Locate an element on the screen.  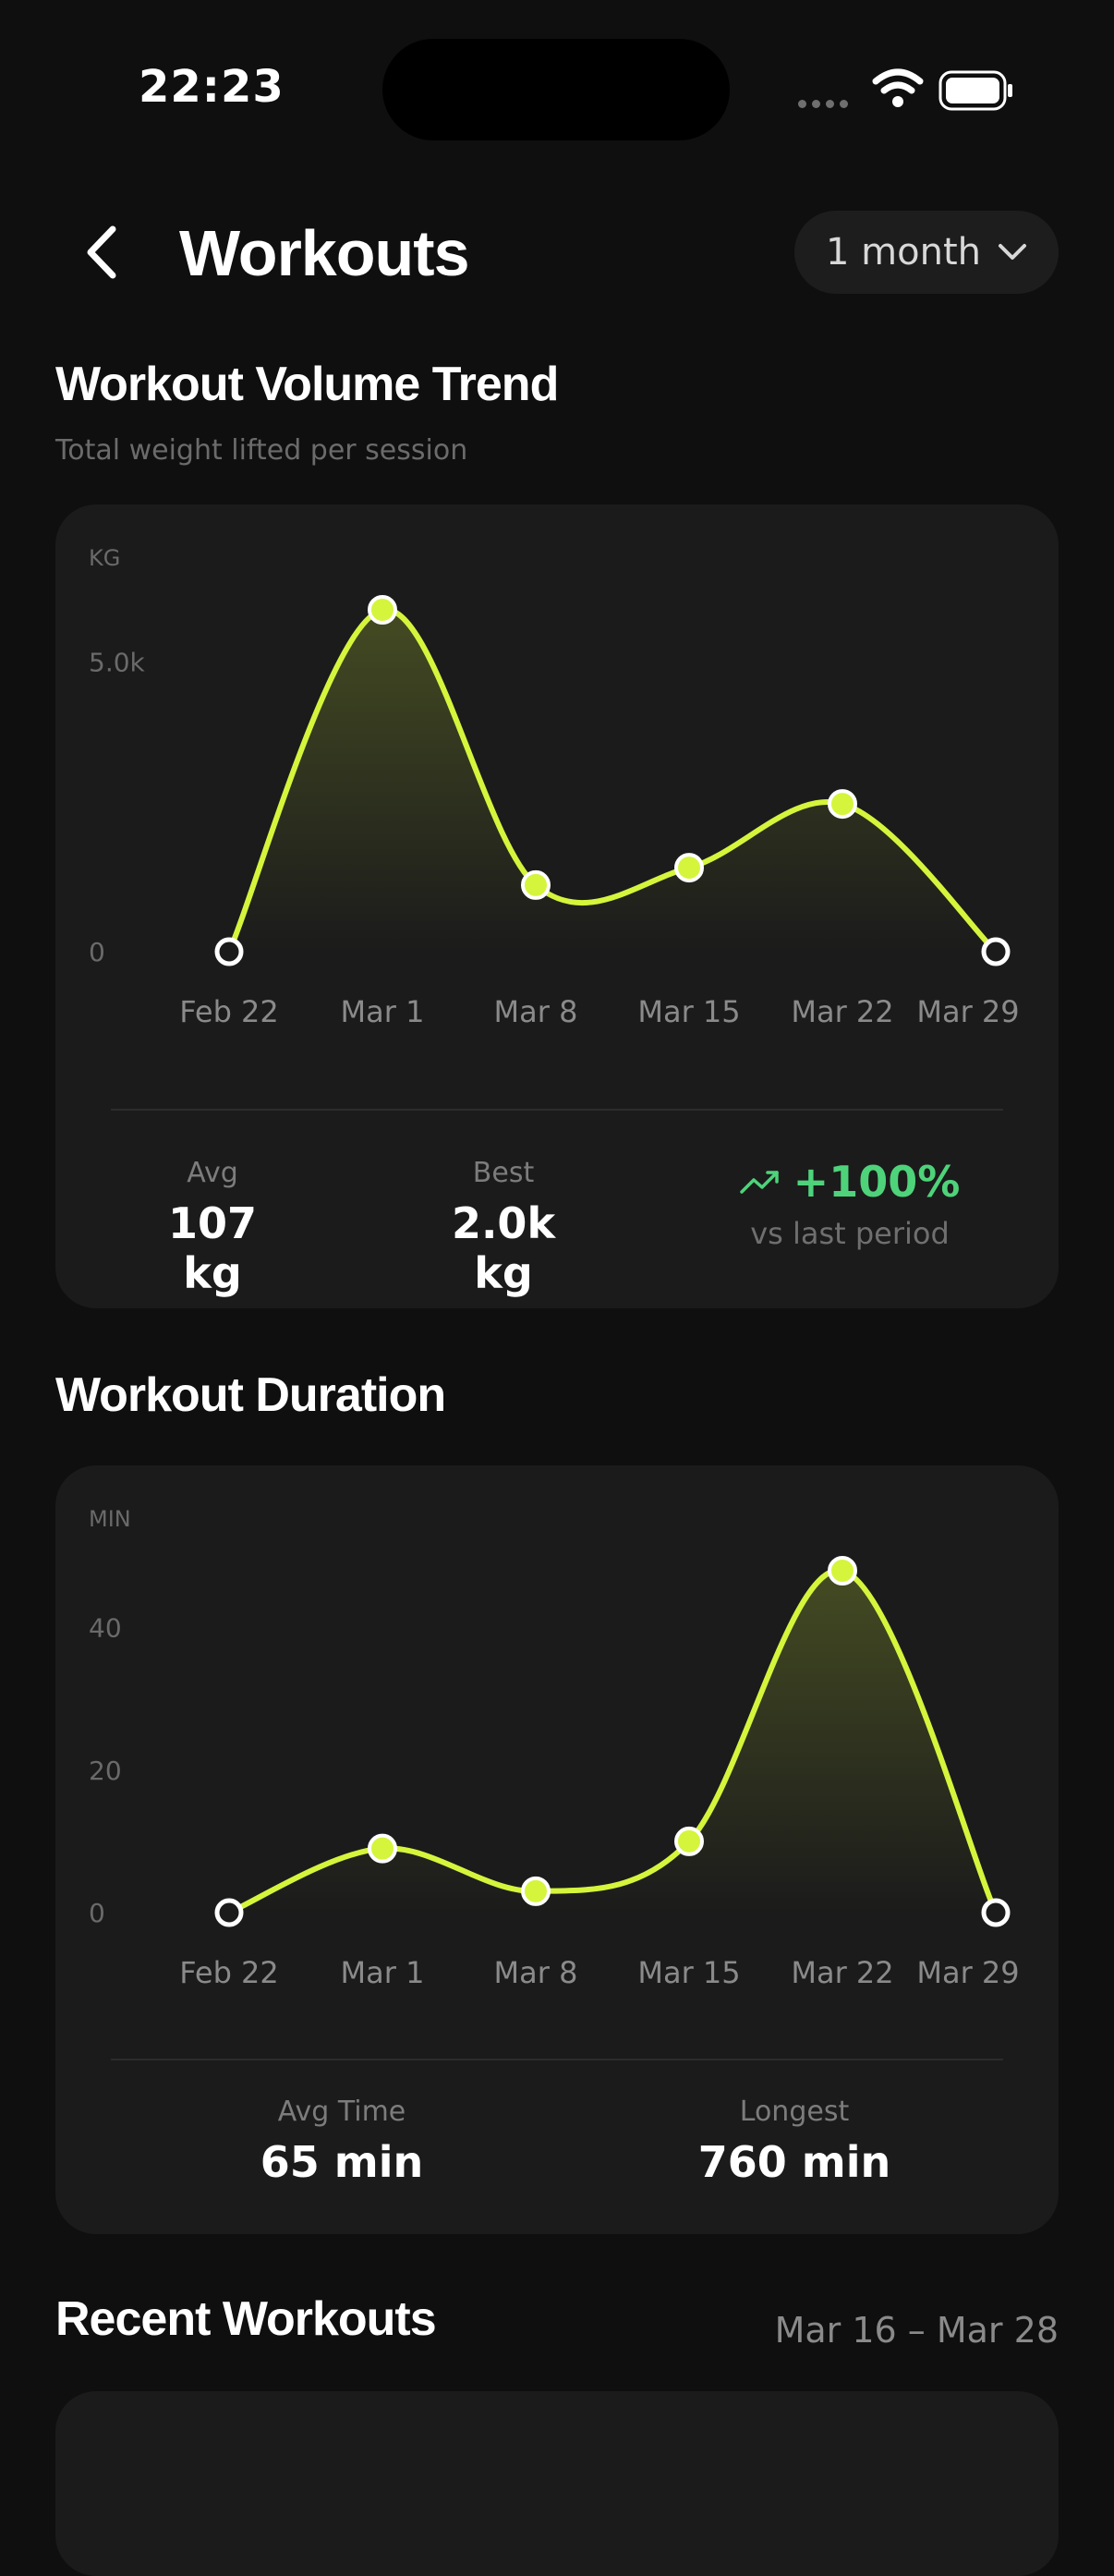
volume-divider is located at coordinates (557, 1110).